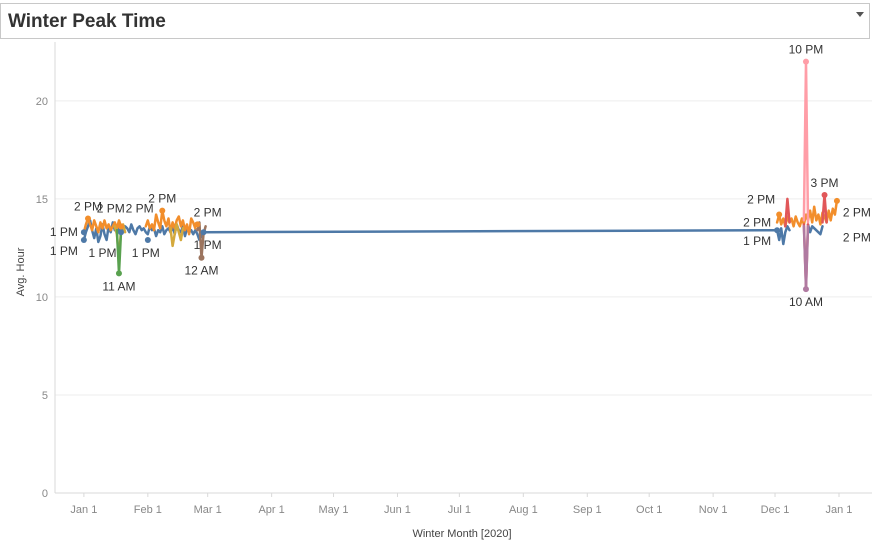  I want to click on y-tick-label: 5, so click(45, 396).